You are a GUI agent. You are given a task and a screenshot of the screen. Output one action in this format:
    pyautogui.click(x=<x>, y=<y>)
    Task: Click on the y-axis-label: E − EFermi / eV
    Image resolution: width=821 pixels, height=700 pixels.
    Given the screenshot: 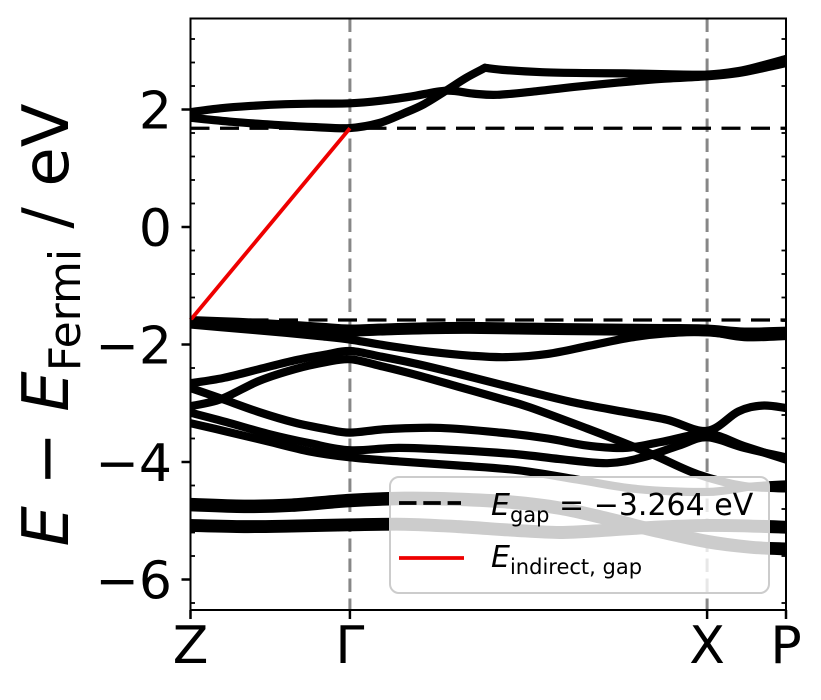 What is the action you would take?
    pyautogui.click(x=50, y=324)
    